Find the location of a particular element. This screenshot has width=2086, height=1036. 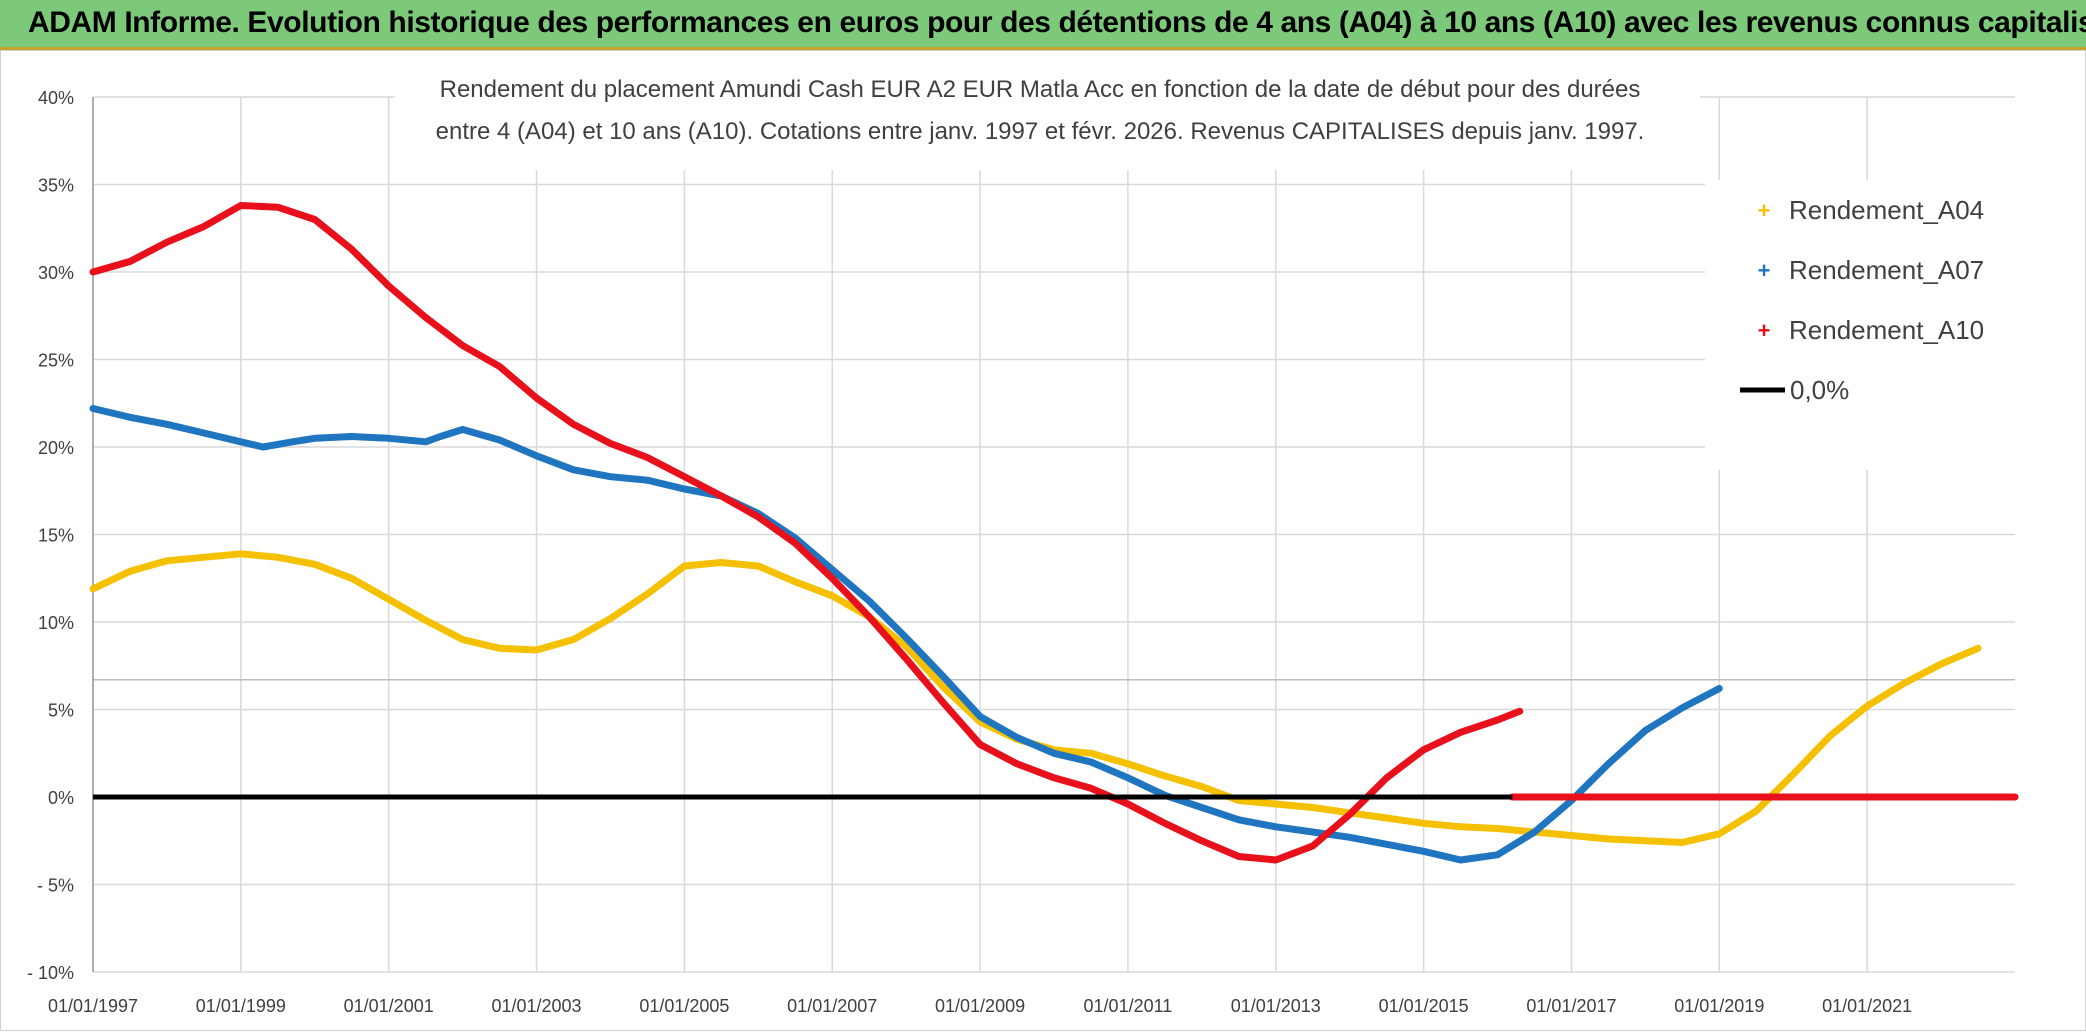

x-tick-label: 01/01/2017 is located at coordinates (1571, 1006).